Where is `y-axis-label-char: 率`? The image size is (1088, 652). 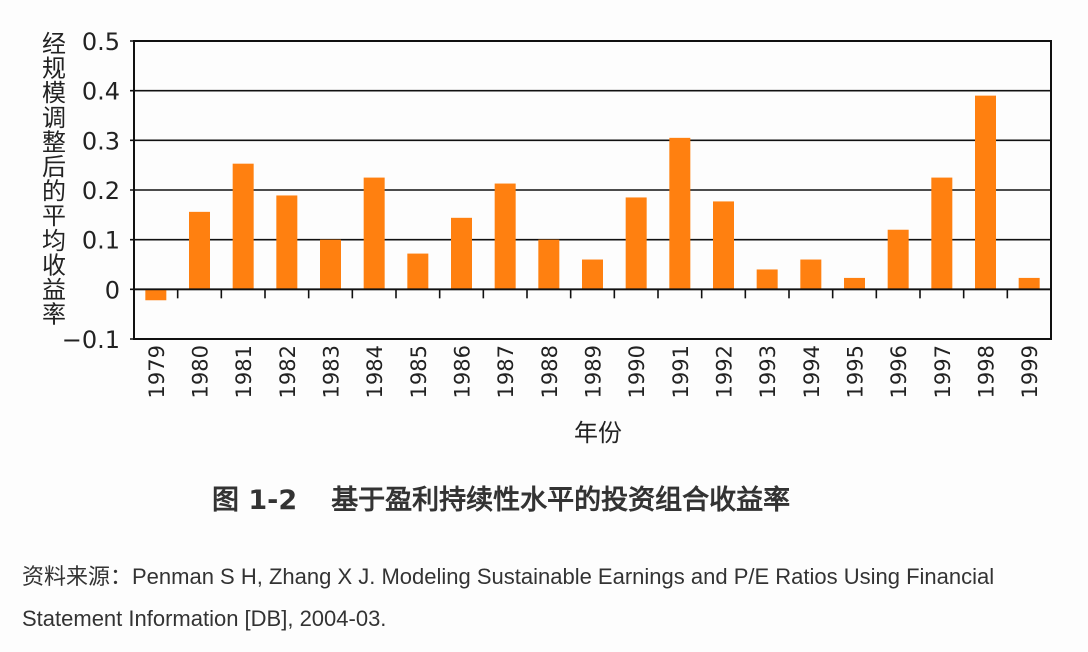 y-axis-label-char: 率 is located at coordinates (54, 315).